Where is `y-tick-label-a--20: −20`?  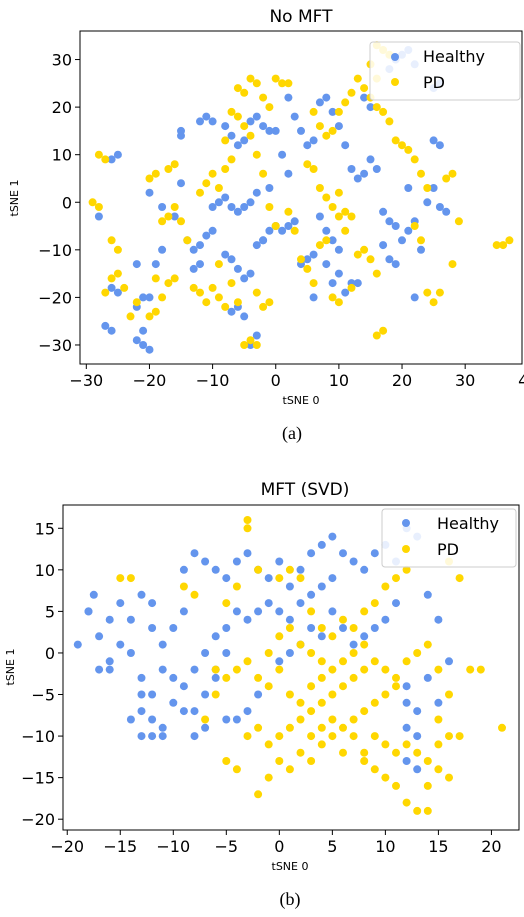 y-tick-label-a--20: −20 is located at coordinates (55, 297).